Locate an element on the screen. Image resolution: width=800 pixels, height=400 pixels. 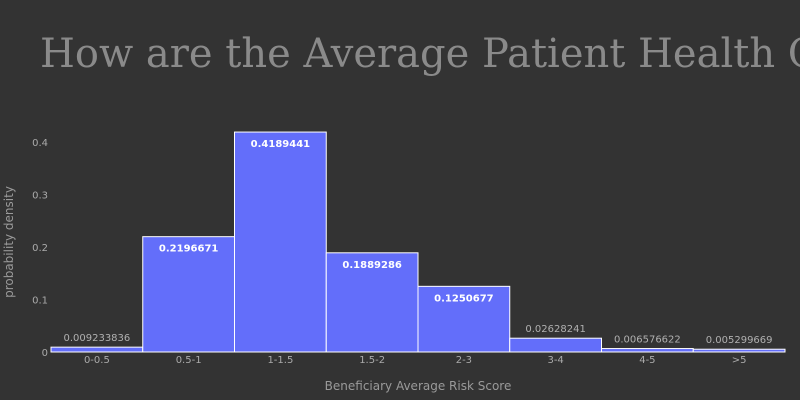
y-axis-ticks: 0 0.1 0.2 0.3 0.4 is located at coordinates (40, 248).